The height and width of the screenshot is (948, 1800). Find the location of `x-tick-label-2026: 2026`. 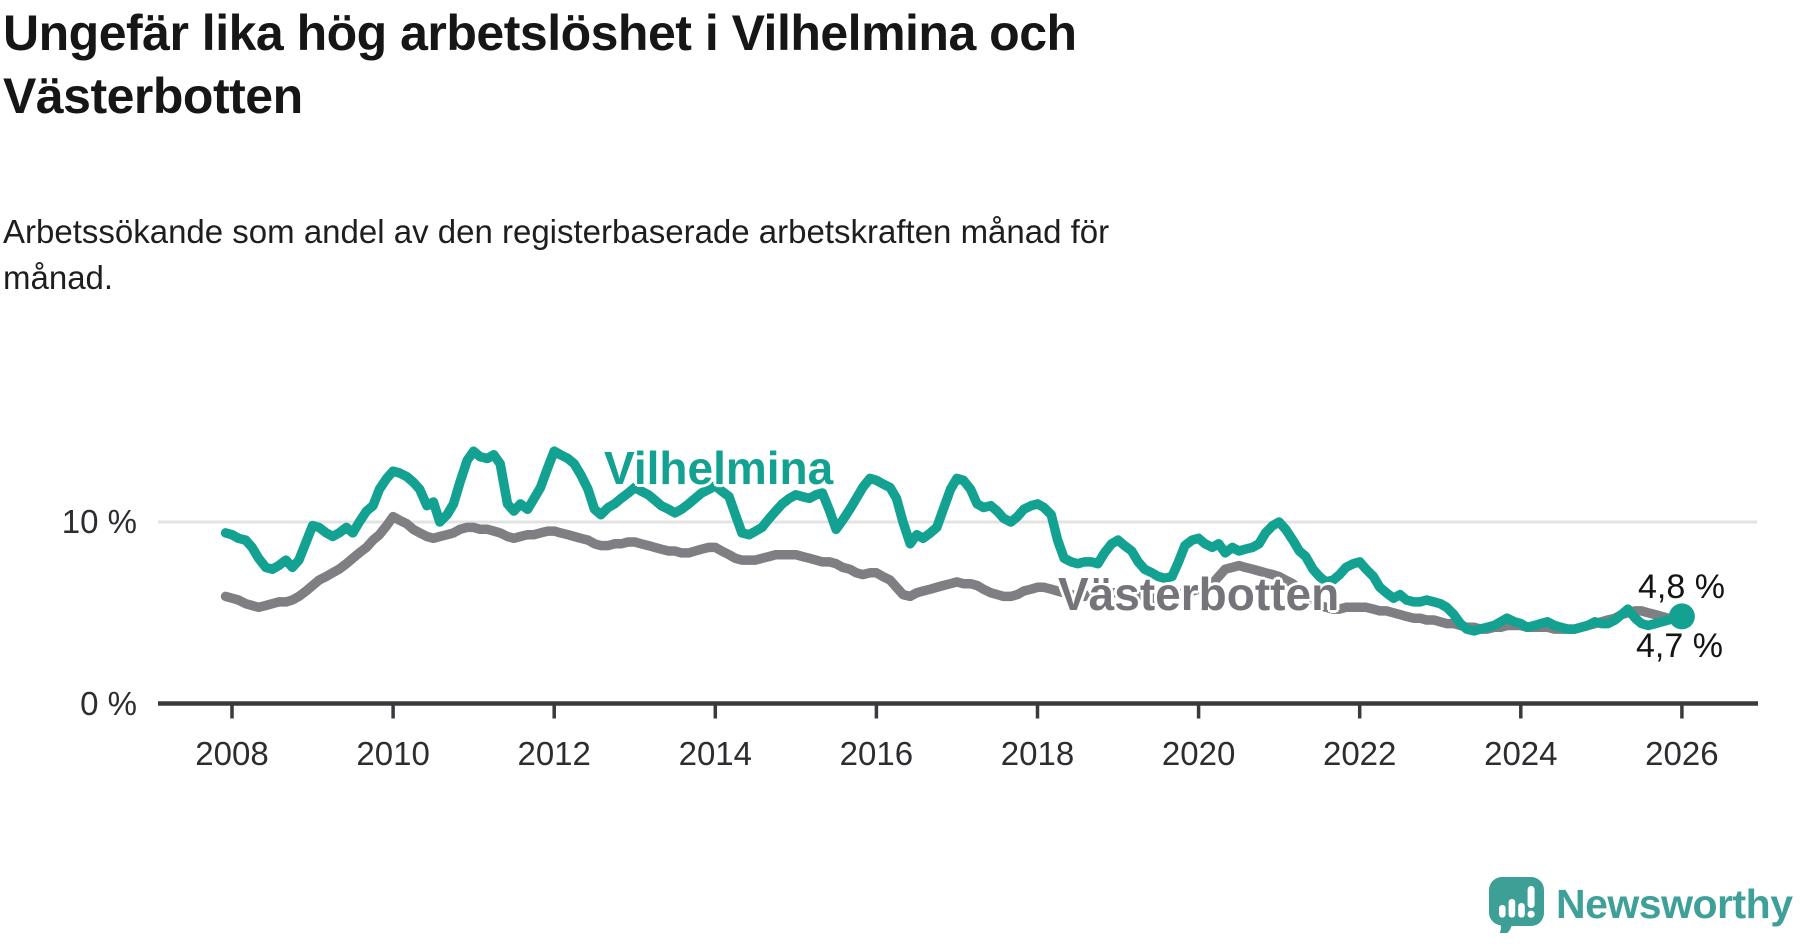

x-tick-label-2026: 2026 is located at coordinates (1682, 753).